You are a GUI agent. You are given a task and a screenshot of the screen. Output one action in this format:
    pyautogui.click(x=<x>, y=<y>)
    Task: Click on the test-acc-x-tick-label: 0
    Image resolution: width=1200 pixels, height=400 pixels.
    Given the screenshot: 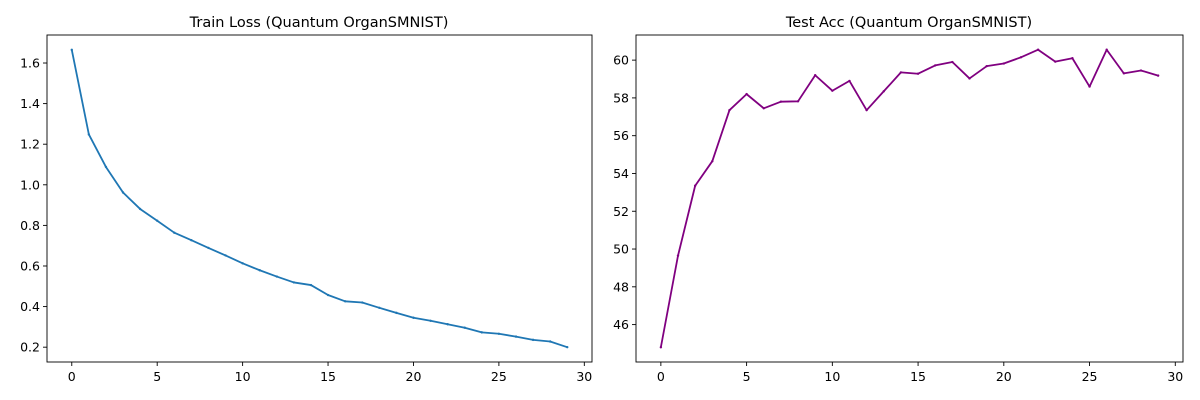 What is the action you would take?
    pyautogui.click(x=661, y=376)
    